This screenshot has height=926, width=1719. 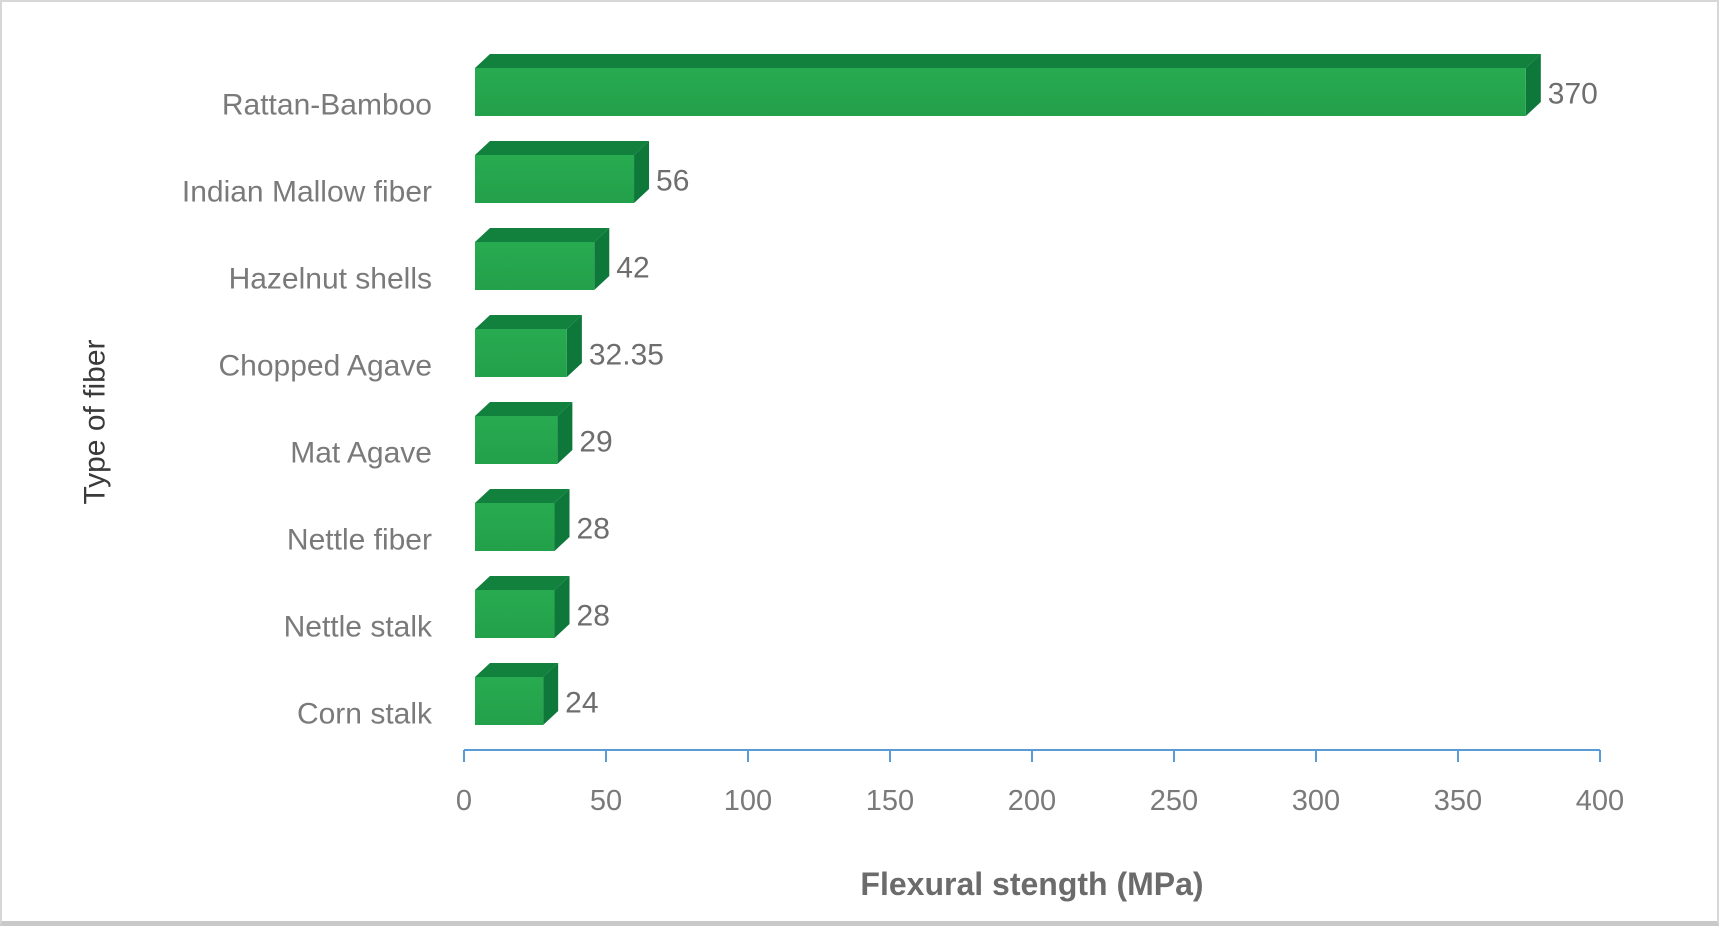 I want to click on y-axis-title: Type of fiber, so click(x=95, y=421).